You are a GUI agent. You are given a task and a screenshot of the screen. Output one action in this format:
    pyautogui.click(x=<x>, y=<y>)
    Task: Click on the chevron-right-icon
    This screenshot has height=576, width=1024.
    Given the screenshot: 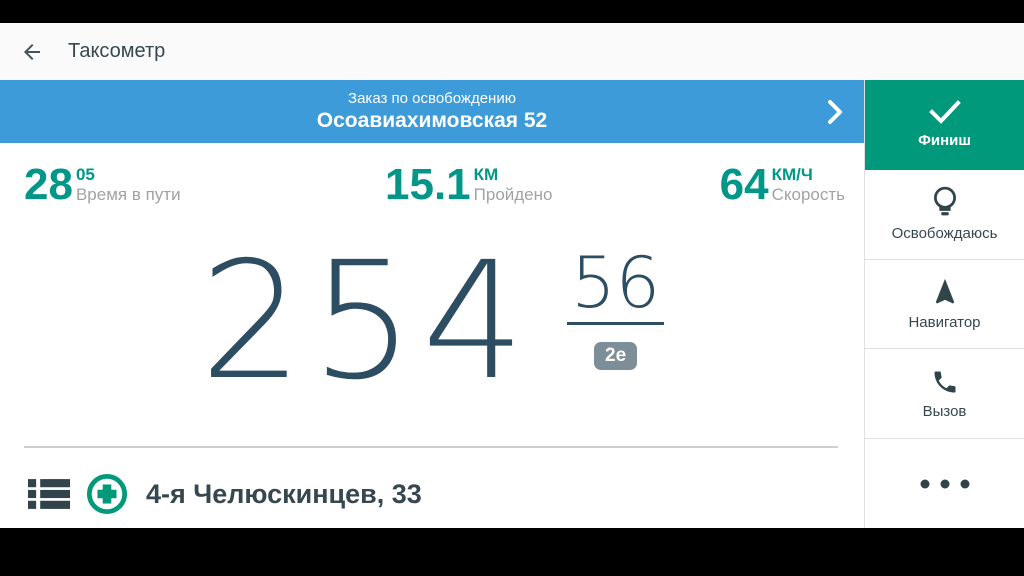 What is the action you would take?
    pyautogui.click(x=835, y=112)
    